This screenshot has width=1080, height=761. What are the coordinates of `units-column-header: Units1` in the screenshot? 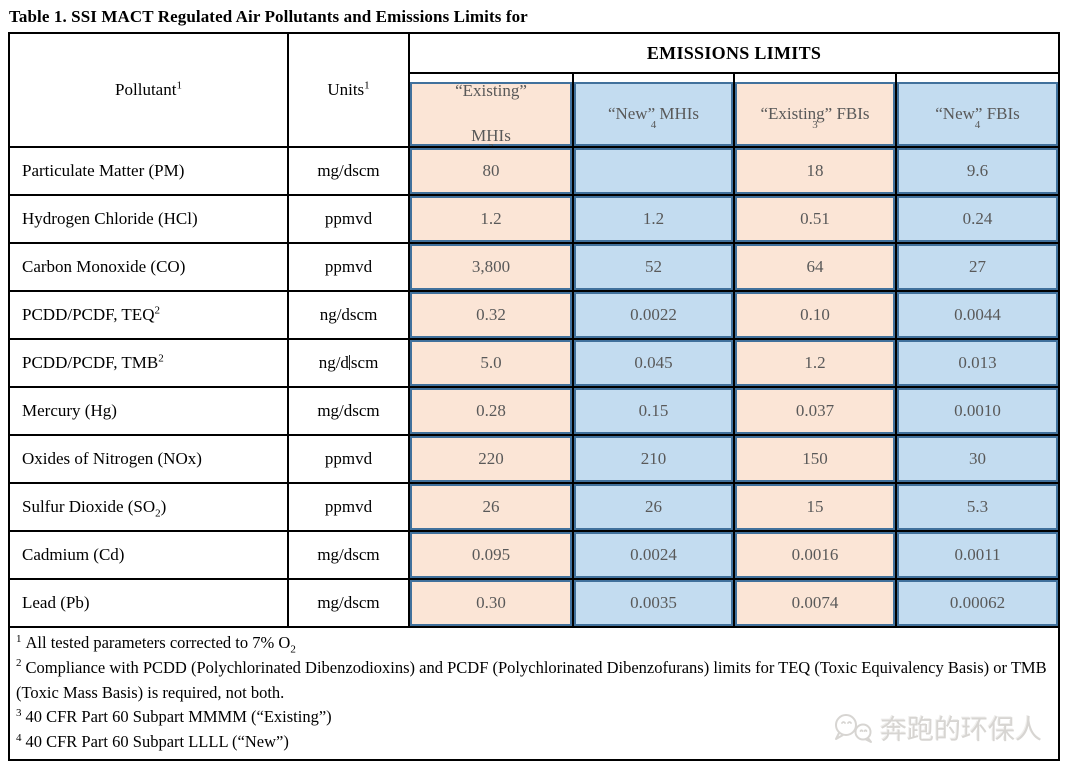 It's located at (348, 90).